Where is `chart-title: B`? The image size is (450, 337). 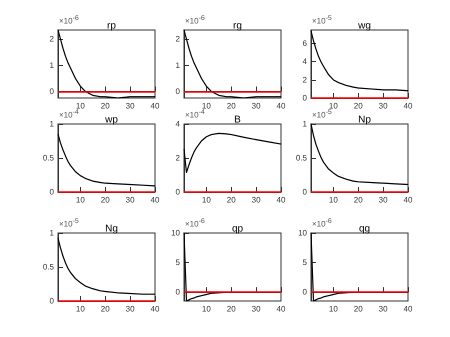
chart-title: B is located at coordinates (238, 120).